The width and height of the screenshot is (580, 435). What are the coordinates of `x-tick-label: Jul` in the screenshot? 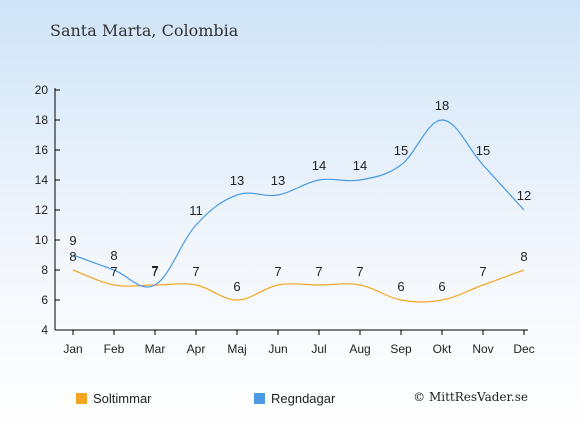 It's located at (318, 349).